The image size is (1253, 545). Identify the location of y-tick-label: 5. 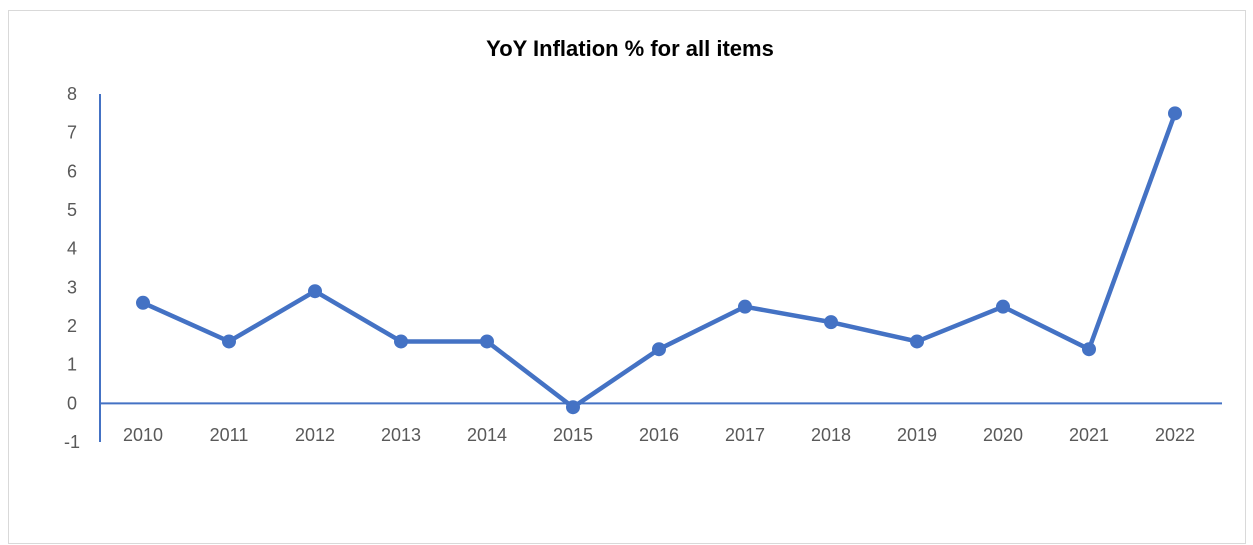
(72, 210).